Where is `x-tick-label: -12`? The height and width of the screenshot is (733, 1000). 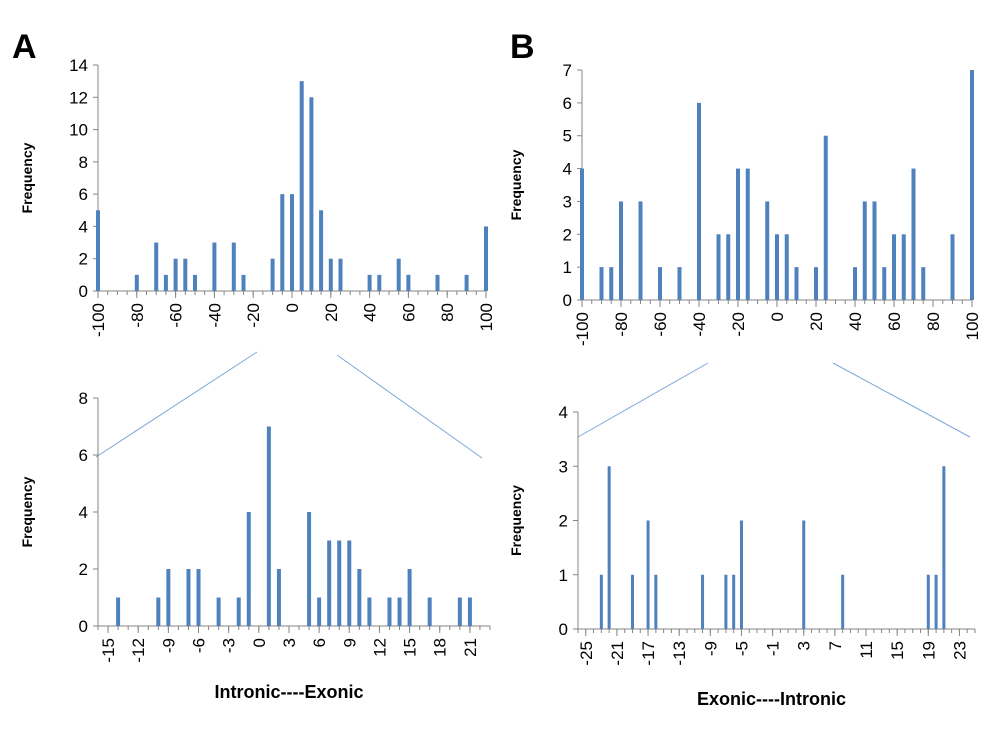 x-tick-label: -12 is located at coordinates (138, 650).